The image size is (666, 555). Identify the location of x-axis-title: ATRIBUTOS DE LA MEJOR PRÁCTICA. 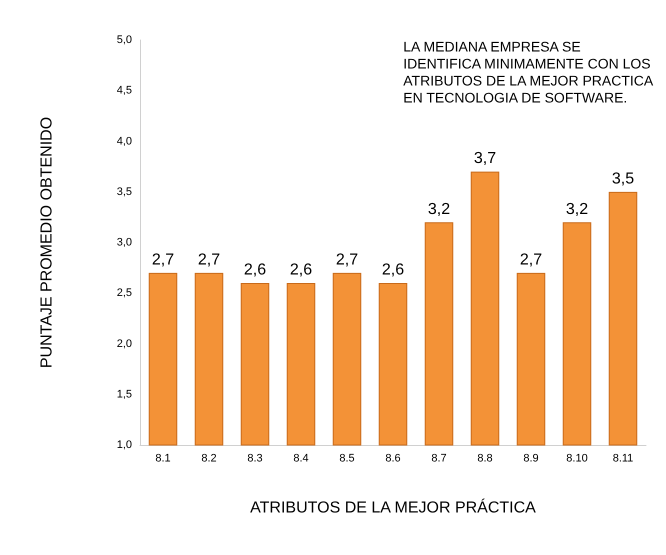
(393, 507).